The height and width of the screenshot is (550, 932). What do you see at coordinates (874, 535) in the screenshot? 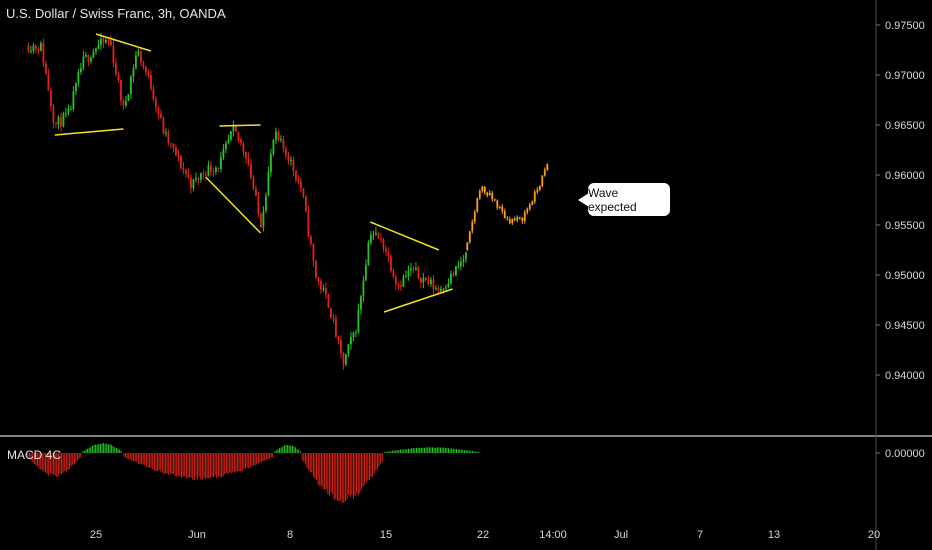
I see `time-tick-label: 20` at bounding box center [874, 535].